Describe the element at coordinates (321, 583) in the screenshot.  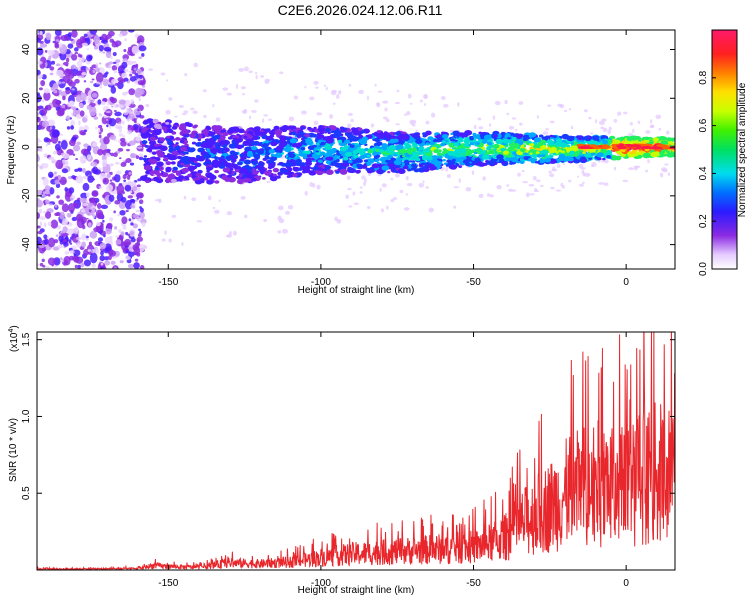
I see `x-tick-label: -100` at that location.